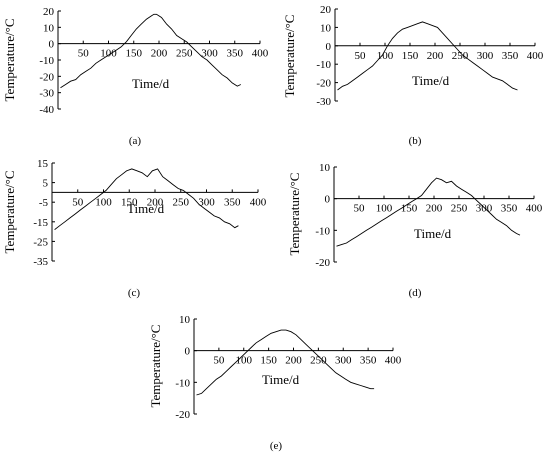 The image size is (550, 459). I want to click on panel-label: (d), so click(415, 293).